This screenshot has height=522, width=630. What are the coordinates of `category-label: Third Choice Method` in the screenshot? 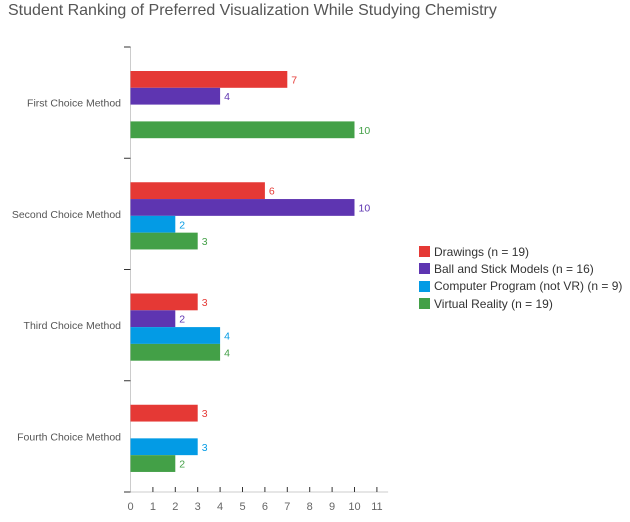 It's located at (73, 326).